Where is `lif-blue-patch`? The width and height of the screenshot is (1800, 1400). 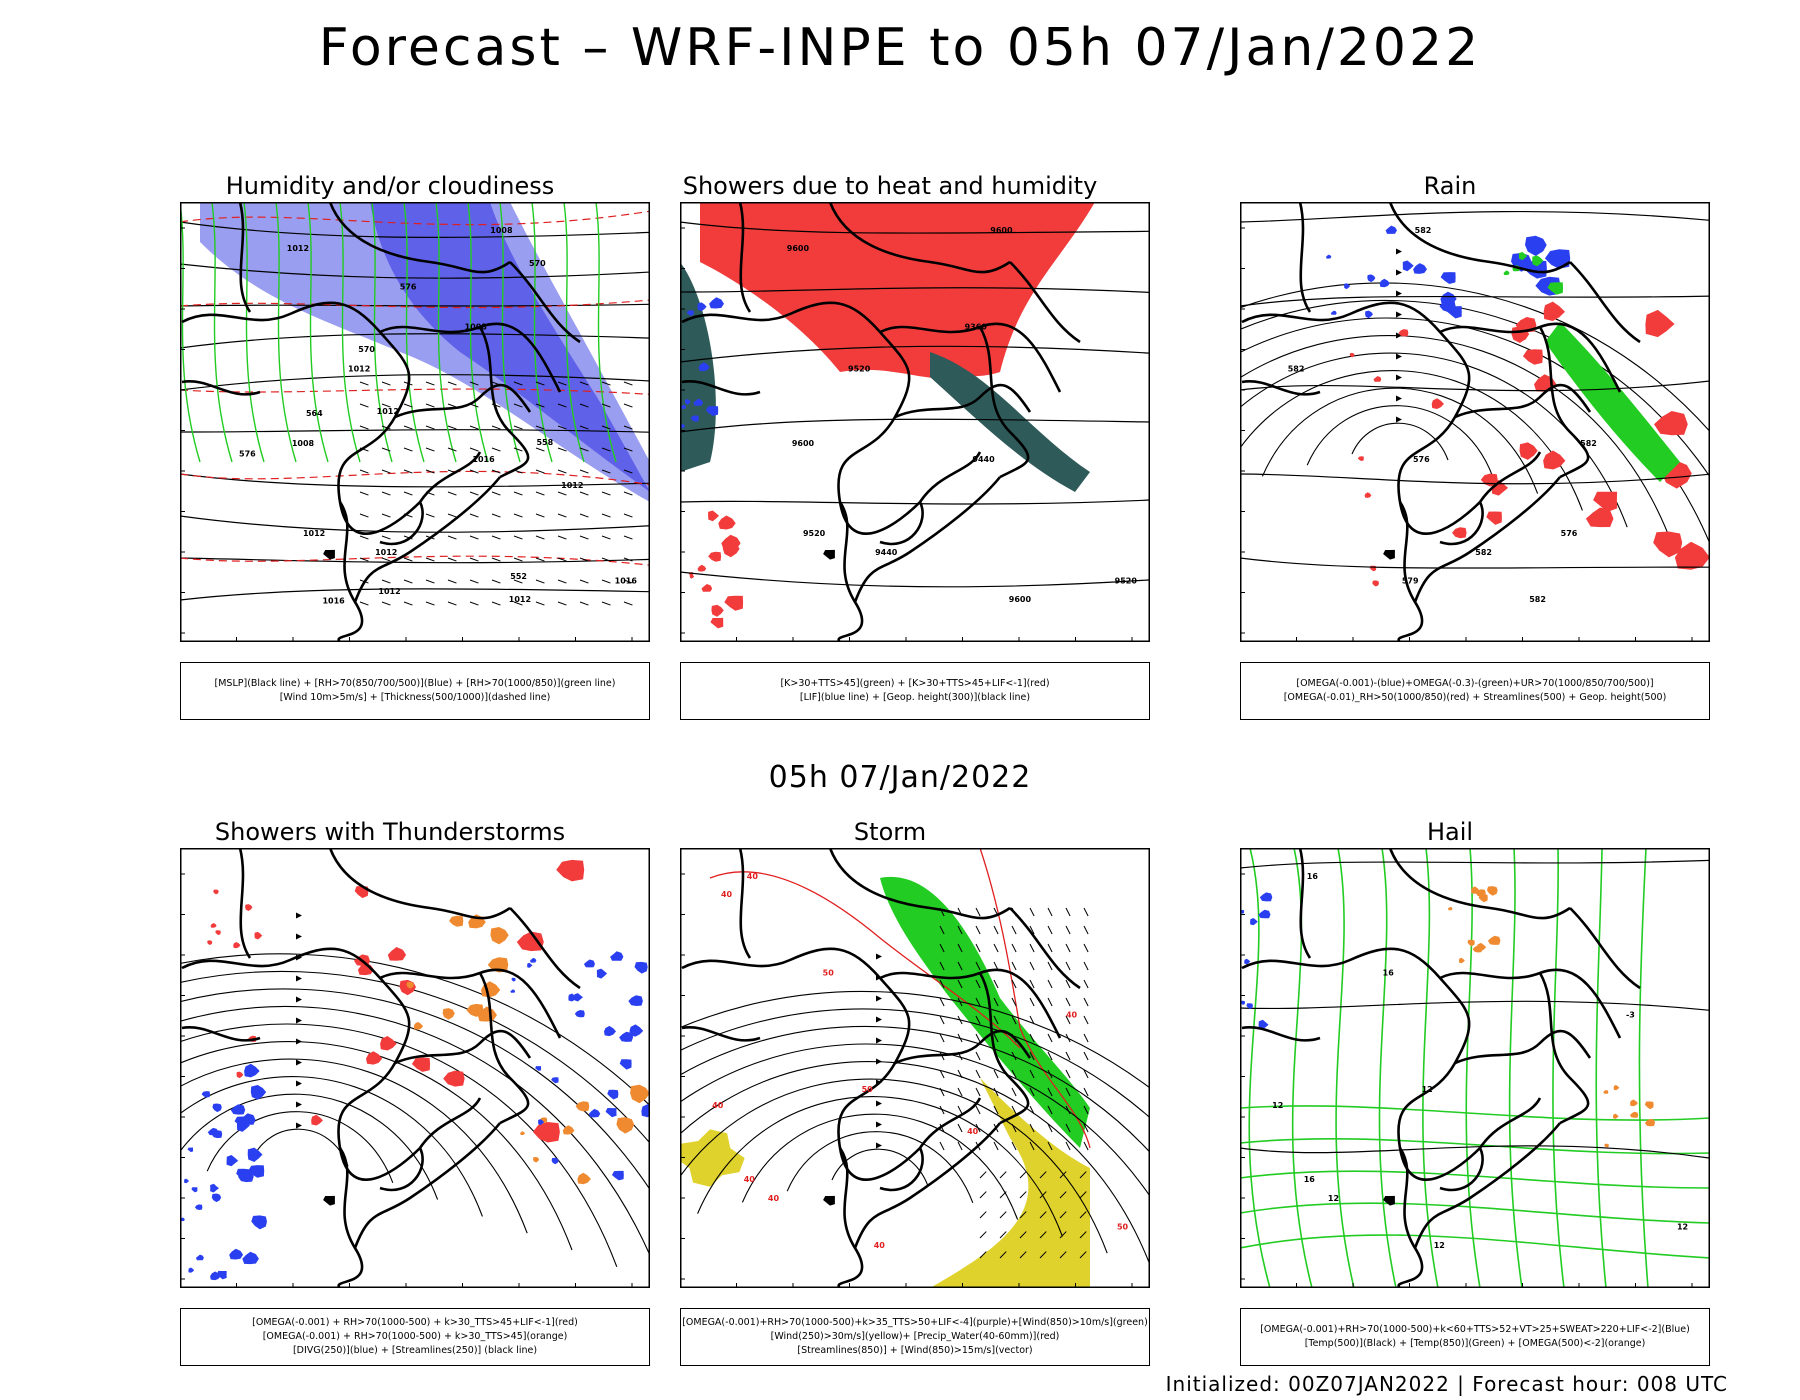 lif-blue-patch is located at coordinates (694, 418).